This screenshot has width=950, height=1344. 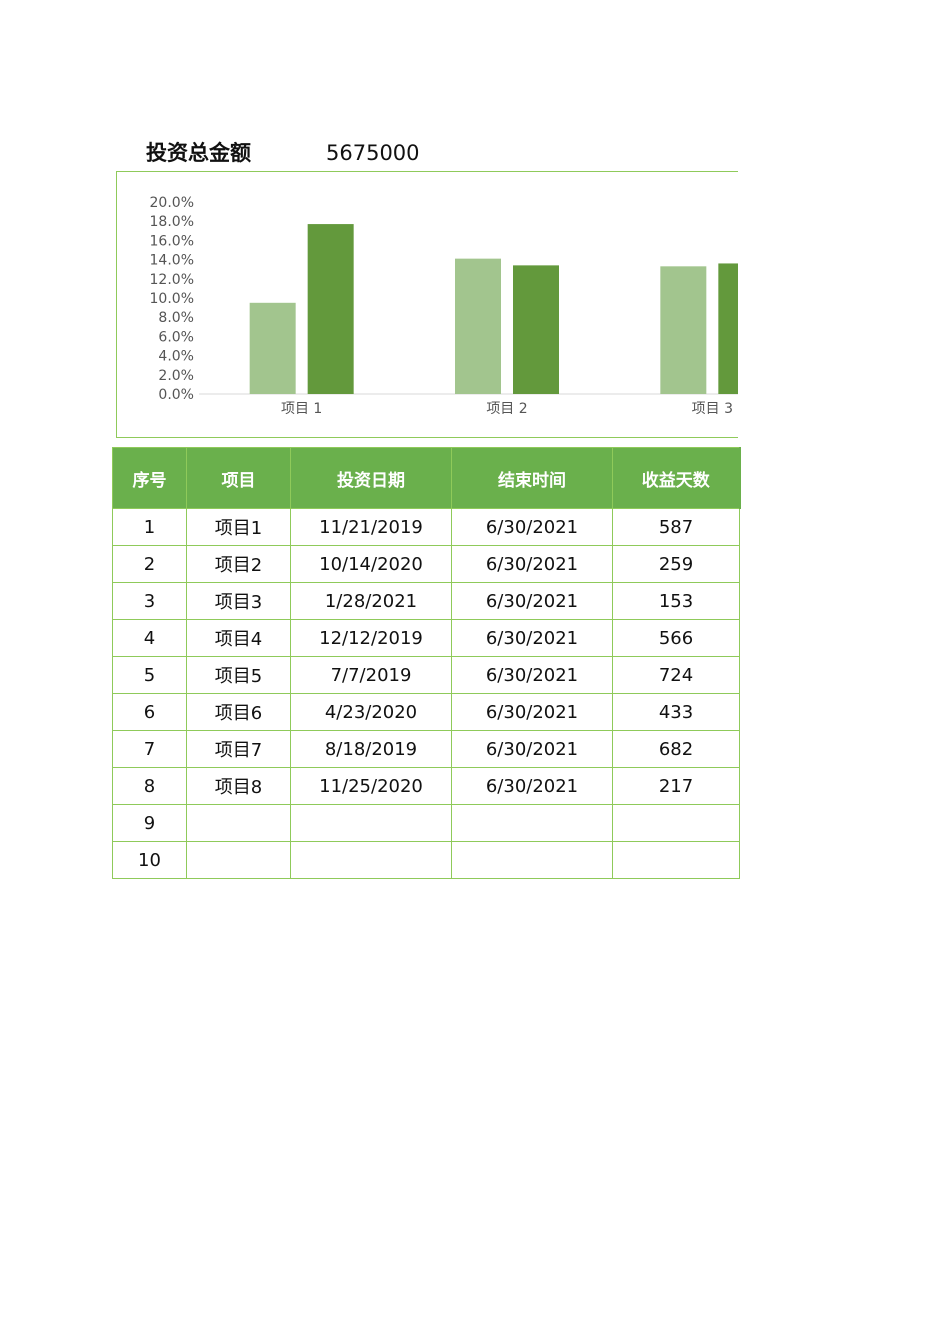 I want to click on cell-index: 3, so click(x=149, y=601).